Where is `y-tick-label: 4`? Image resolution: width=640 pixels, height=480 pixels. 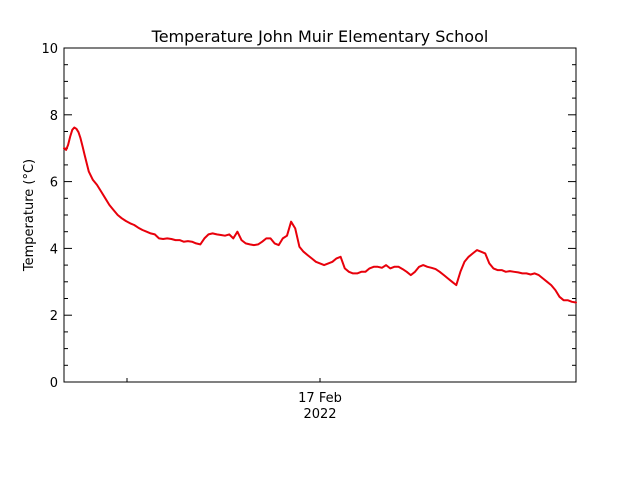
y-tick-label: 4 is located at coordinates (54, 249).